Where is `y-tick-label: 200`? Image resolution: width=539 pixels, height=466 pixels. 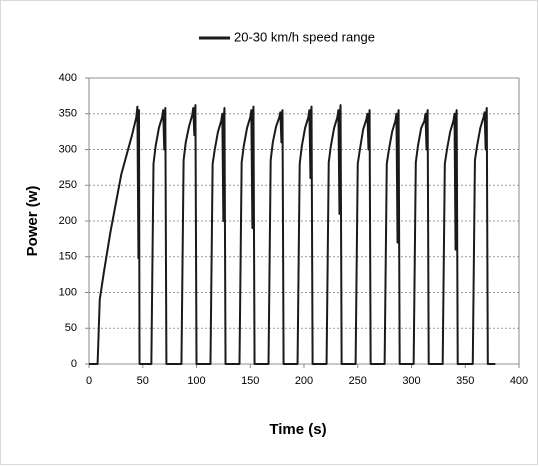 y-tick-label: 200 is located at coordinates (68, 221).